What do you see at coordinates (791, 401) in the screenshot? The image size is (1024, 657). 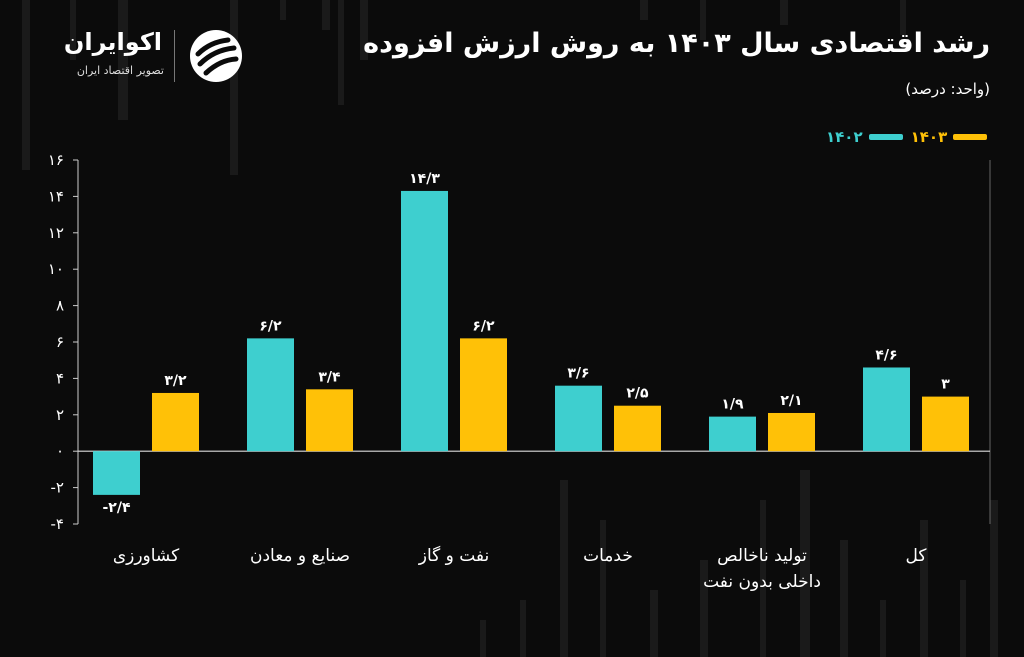 I see `data-label: ۲/۱` at bounding box center [791, 401].